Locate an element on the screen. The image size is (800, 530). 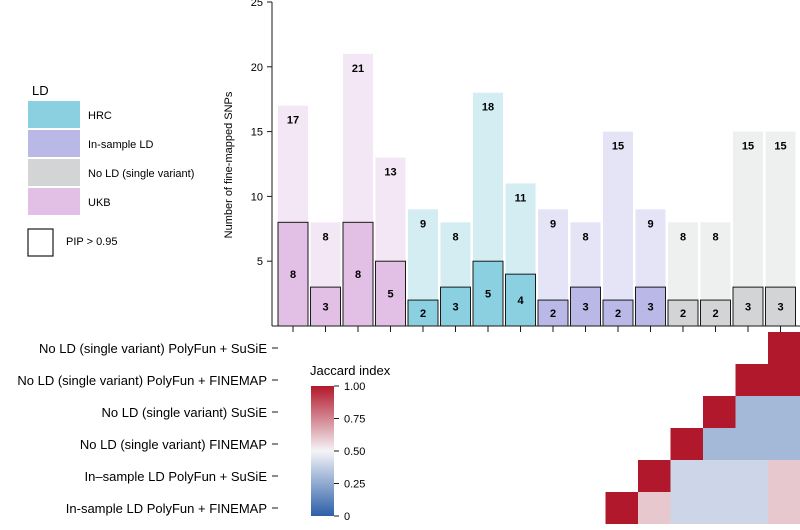
legend-title: LD is located at coordinates (40, 90).